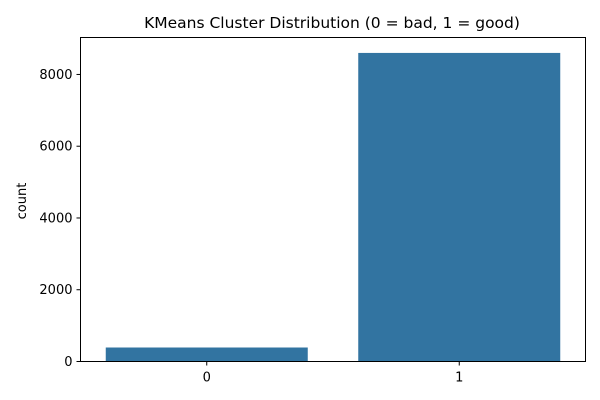 The height and width of the screenshot is (400, 600). I want to click on y-ticks-group: 0 2000 4000 6000 8000, so click(60, 219).